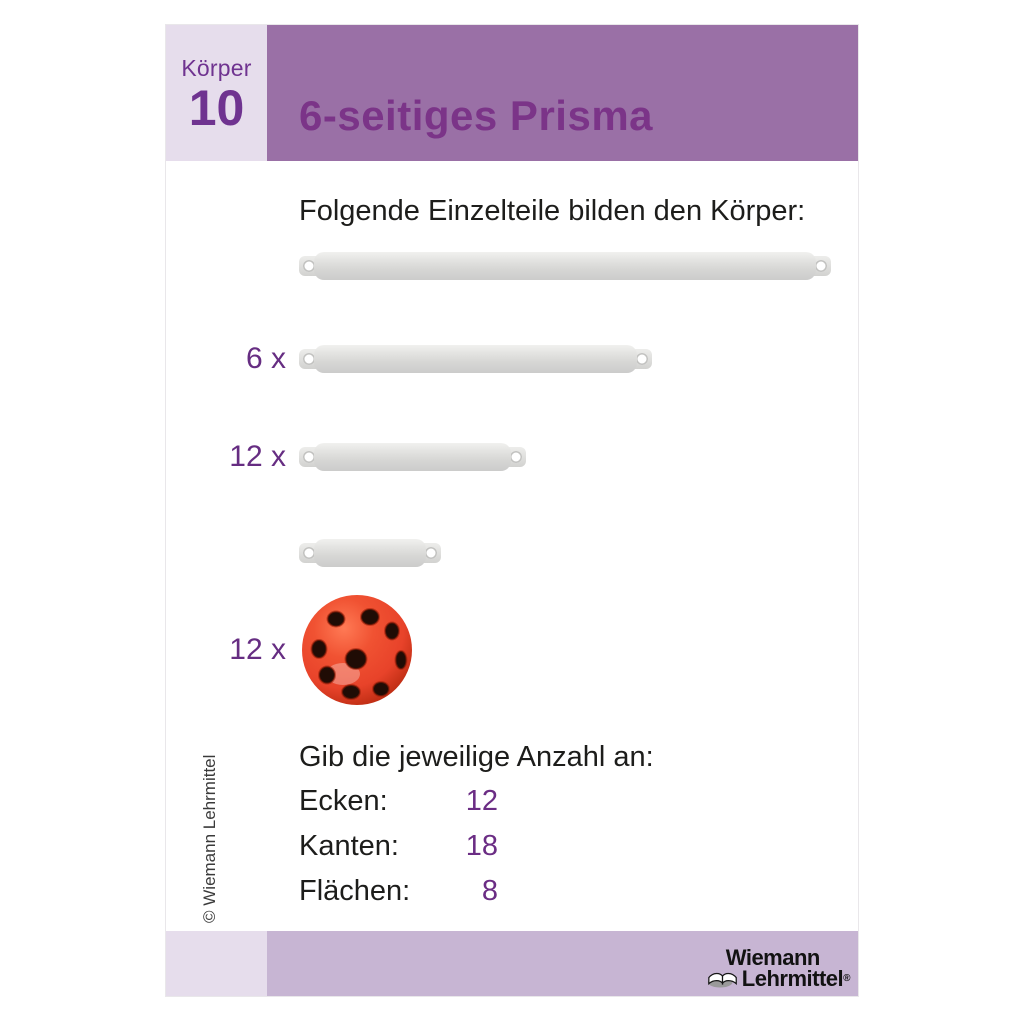  I want to click on answer-row-edges: Kanten: 18, so click(409, 852).